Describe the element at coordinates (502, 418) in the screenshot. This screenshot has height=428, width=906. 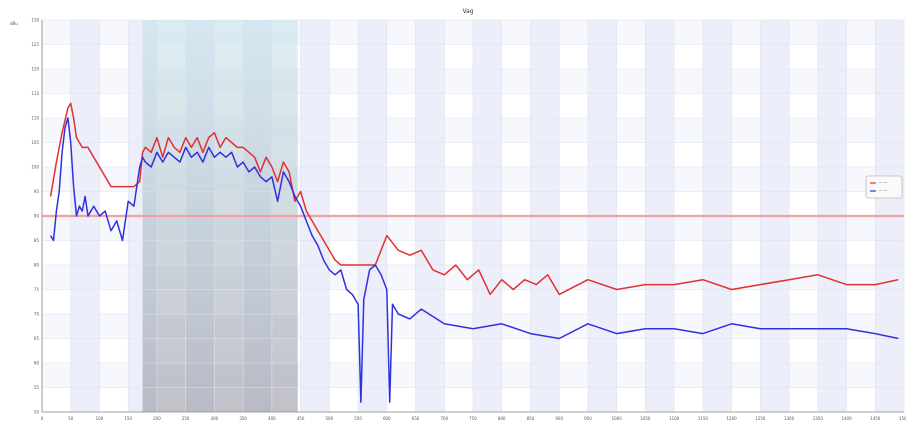
I see `x-tick-label: 800` at that location.